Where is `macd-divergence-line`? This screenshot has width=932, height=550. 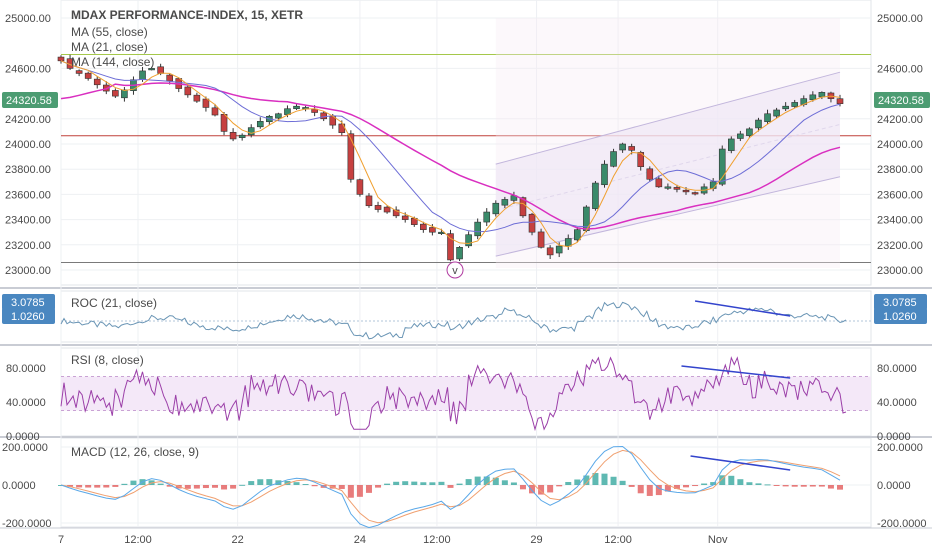 macd-divergence-line is located at coordinates (740, 463).